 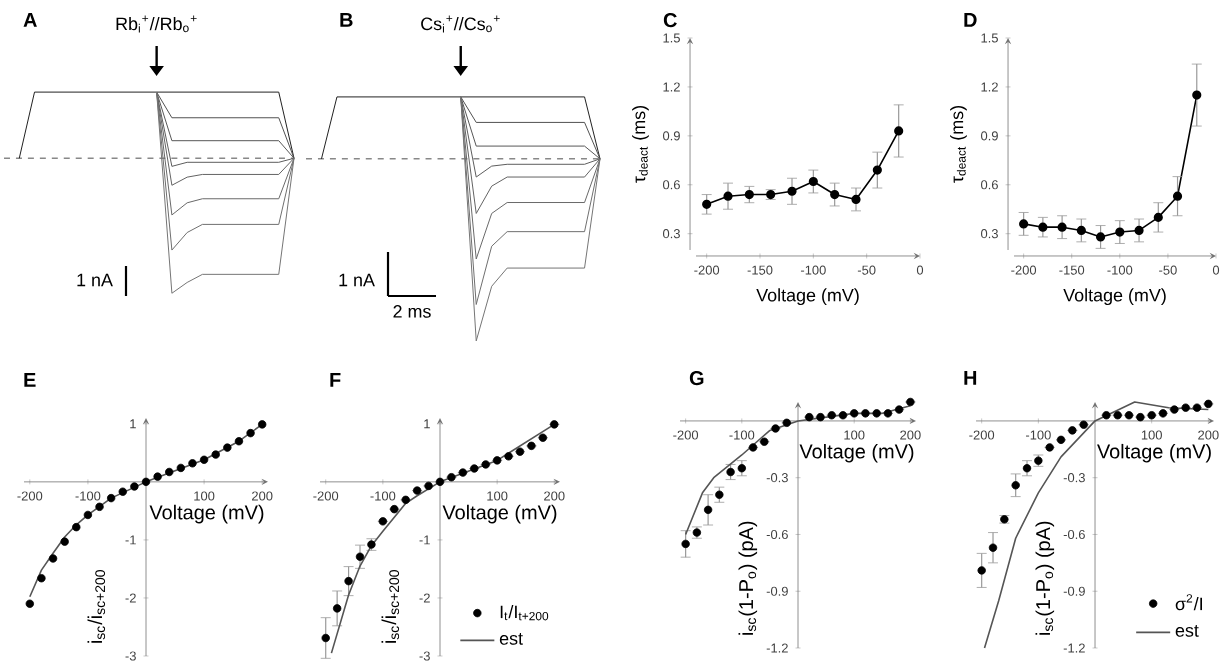 I want to click on chart-title: B, so click(x=346, y=20).